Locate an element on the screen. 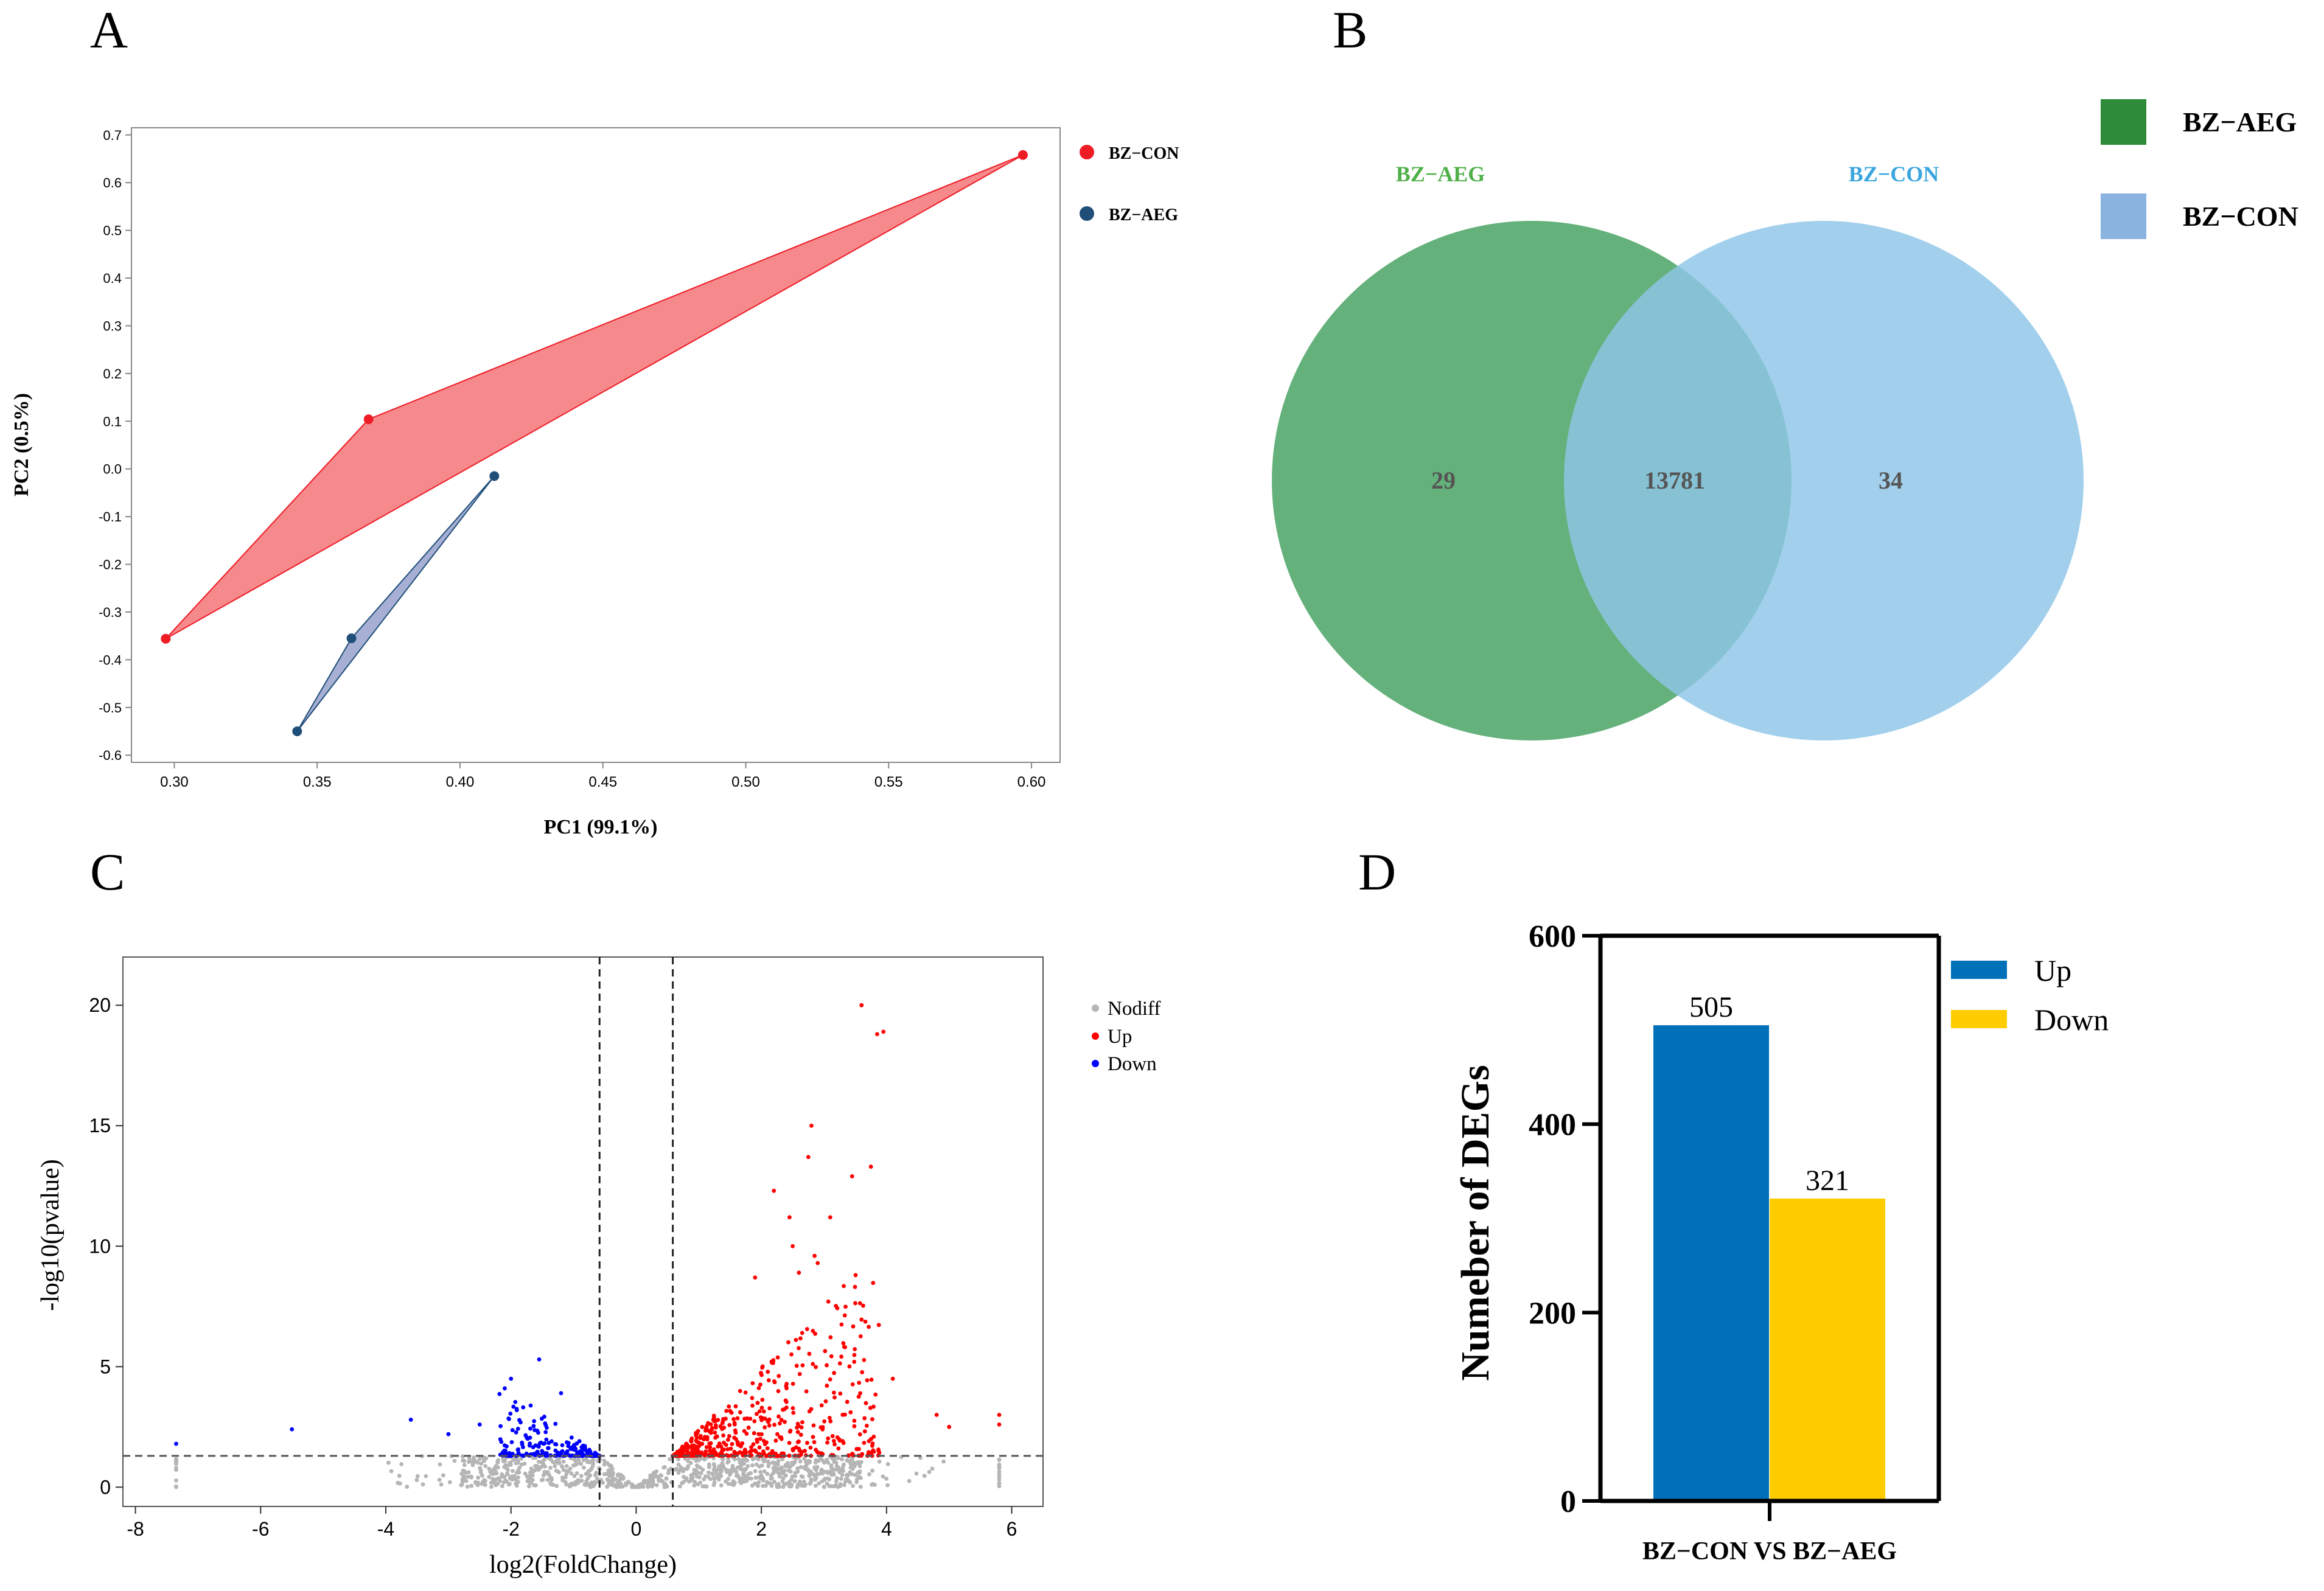 The width and height of the screenshot is (2324, 1591). volcano-legend: Nodiff Up Down is located at coordinates (1126, 1036).